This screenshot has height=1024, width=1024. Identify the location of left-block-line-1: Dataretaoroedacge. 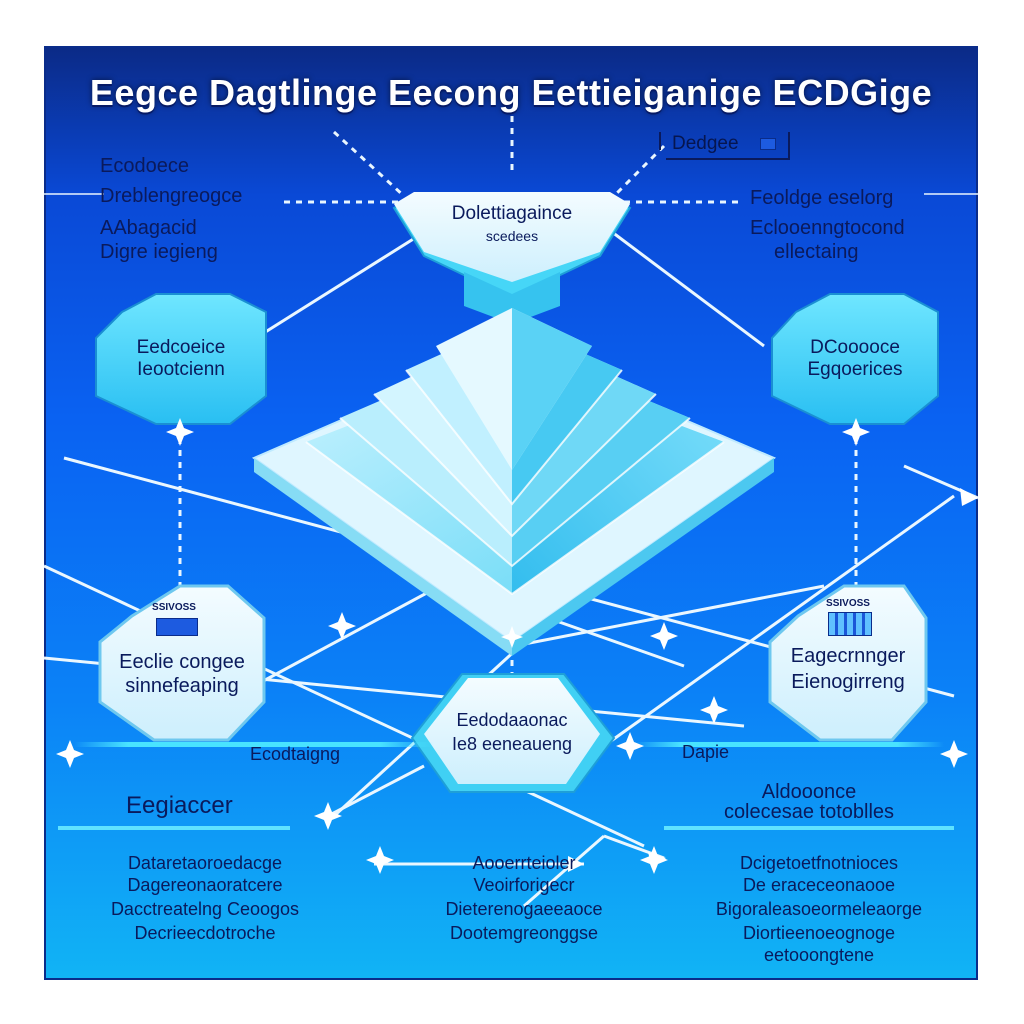
(205, 863).